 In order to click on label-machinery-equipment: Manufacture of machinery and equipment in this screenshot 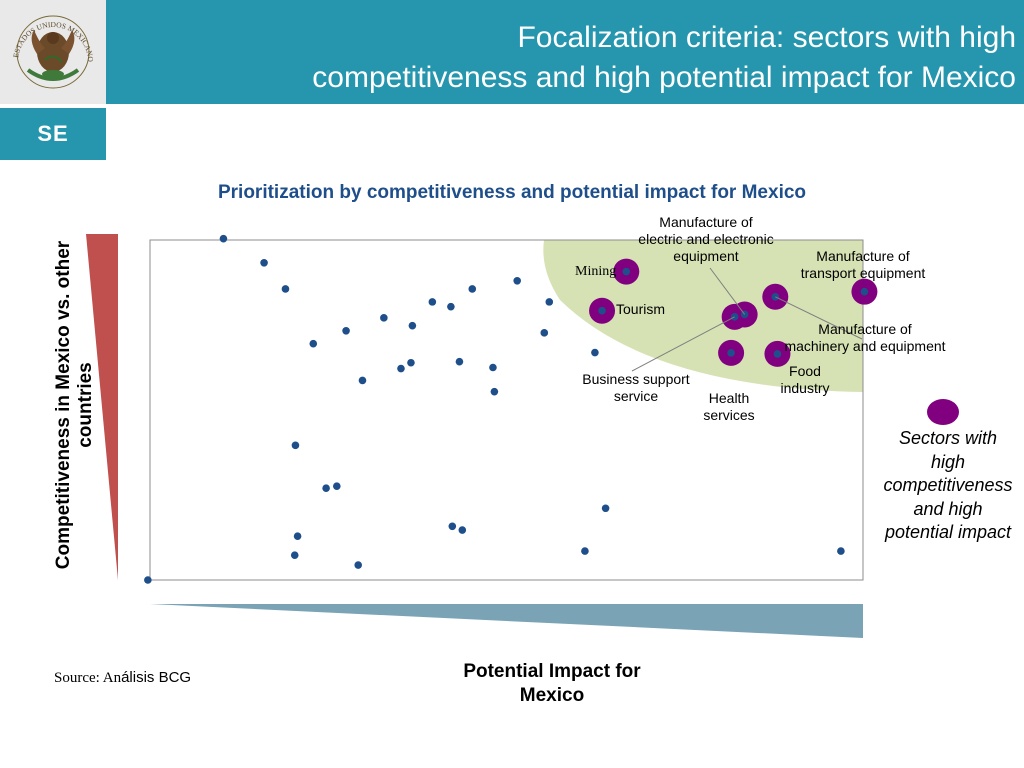, I will do `click(865, 338)`.